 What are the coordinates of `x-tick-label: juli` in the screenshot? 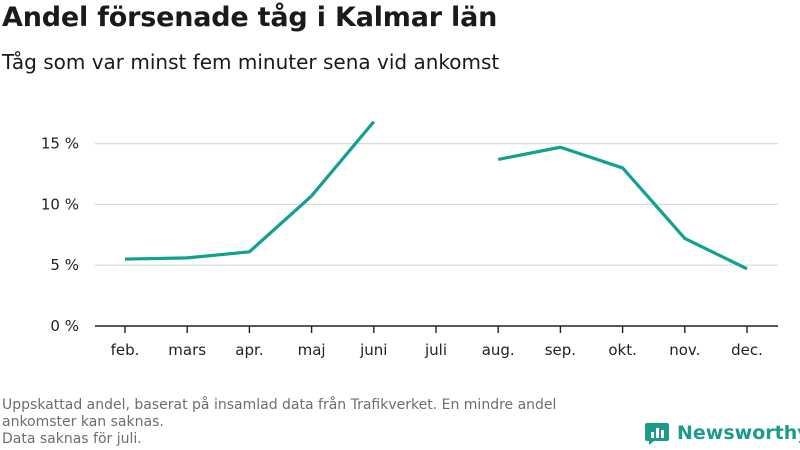 It's located at (435, 350).